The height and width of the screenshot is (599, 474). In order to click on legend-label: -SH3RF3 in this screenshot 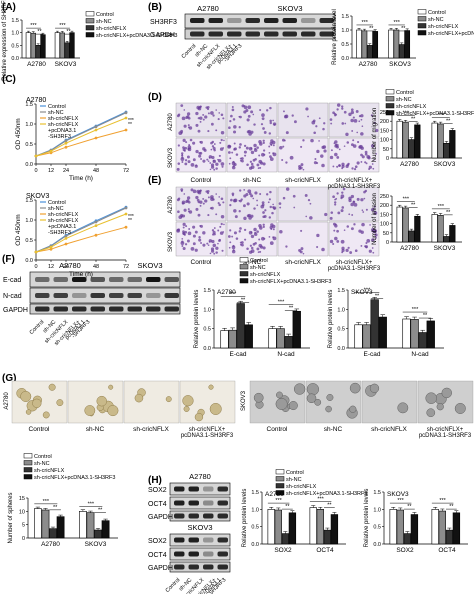, I will do `click(59, 137)`.